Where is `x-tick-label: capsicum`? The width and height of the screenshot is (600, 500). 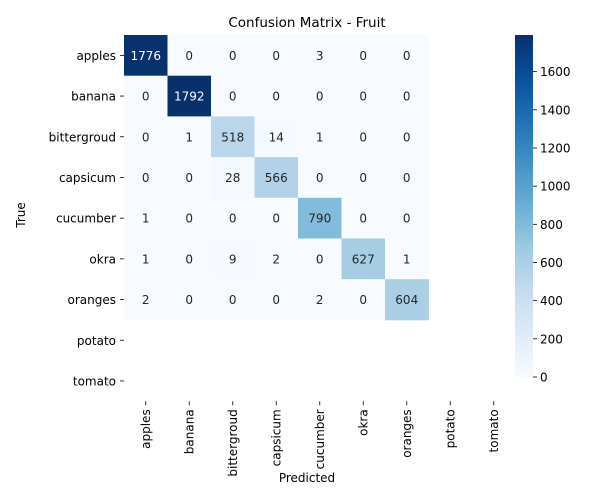 x-tick-label: capsicum is located at coordinates (276, 437).